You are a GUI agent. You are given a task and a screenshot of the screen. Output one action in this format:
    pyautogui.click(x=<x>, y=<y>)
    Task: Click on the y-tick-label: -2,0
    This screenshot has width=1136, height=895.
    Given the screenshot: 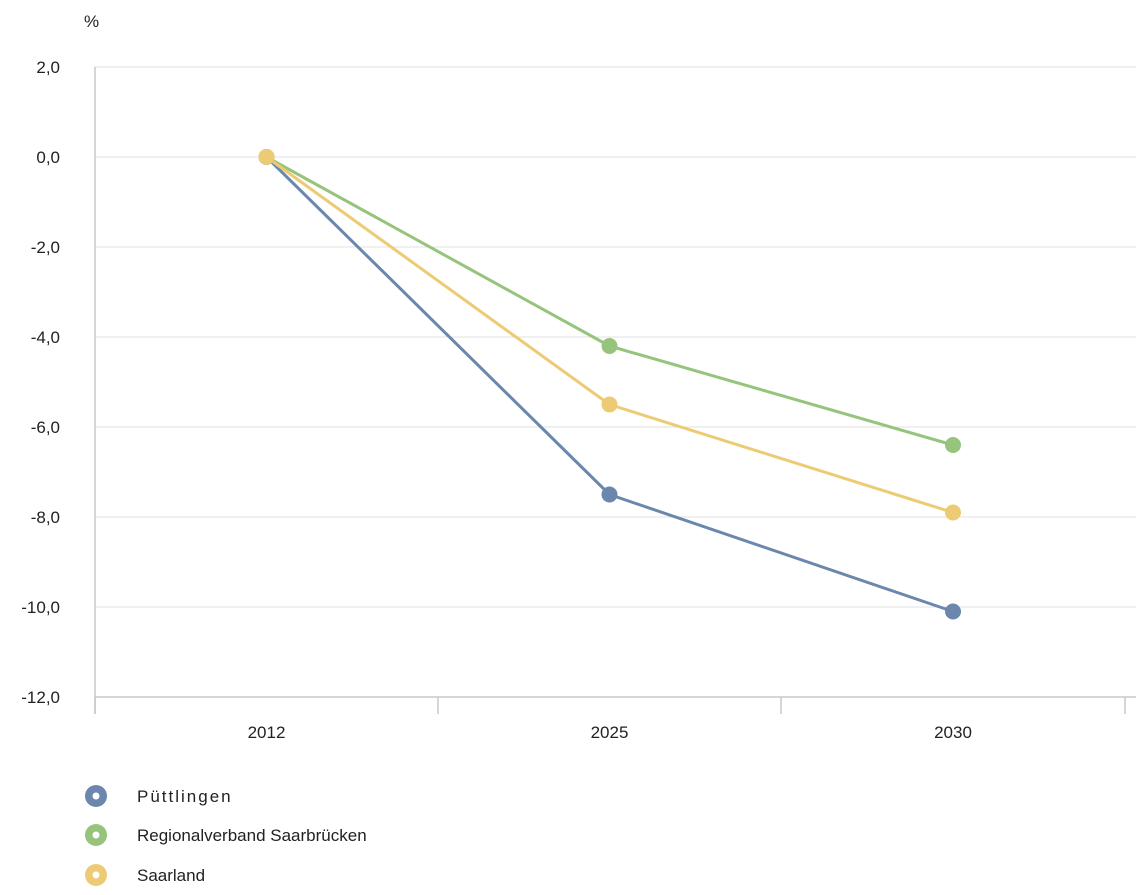 What is the action you would take?
    pyautogui.click(x=45, y=247)
    